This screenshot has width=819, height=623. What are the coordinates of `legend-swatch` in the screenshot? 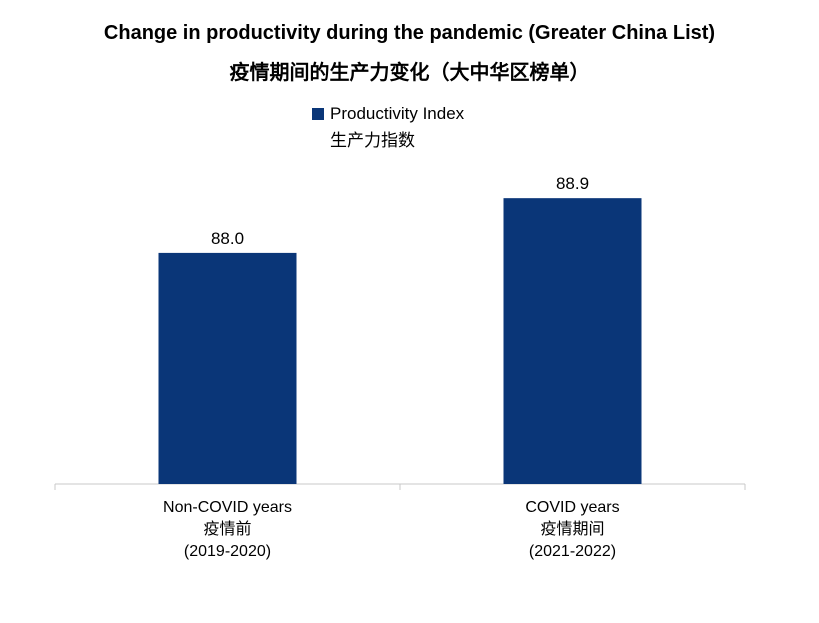 It's located at (318, 114).